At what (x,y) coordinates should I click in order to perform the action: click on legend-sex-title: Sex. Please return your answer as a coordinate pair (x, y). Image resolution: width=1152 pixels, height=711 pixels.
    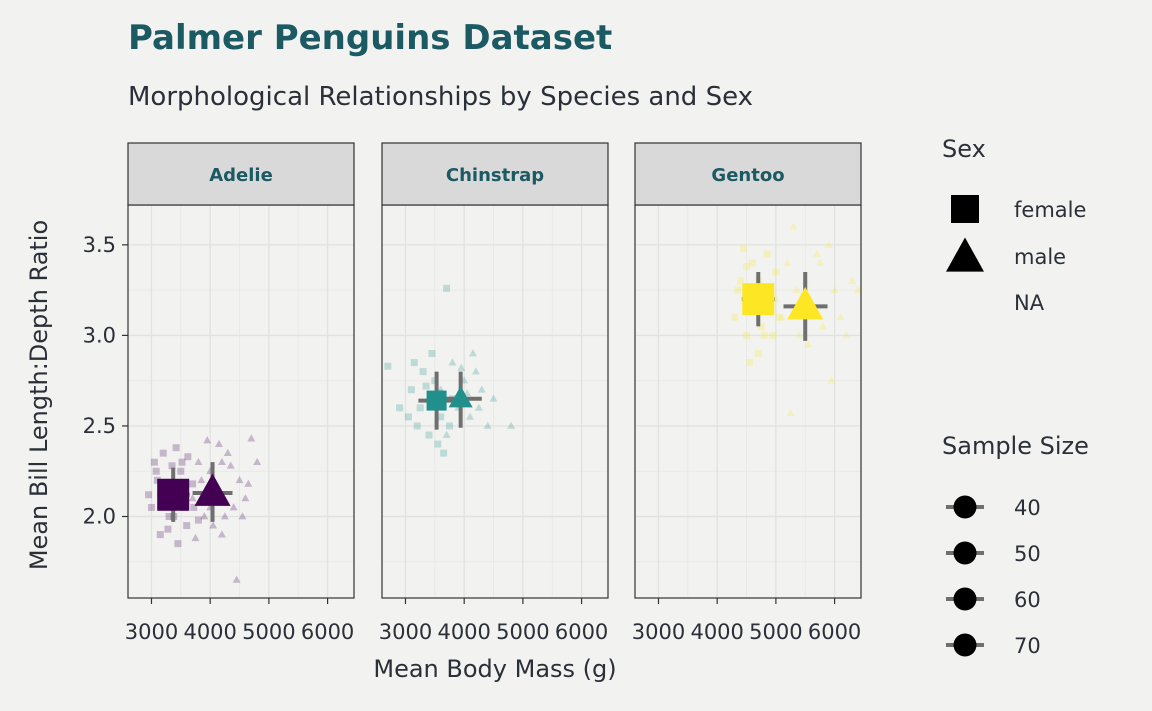
    Looking at the image, I should click on (964, 149).